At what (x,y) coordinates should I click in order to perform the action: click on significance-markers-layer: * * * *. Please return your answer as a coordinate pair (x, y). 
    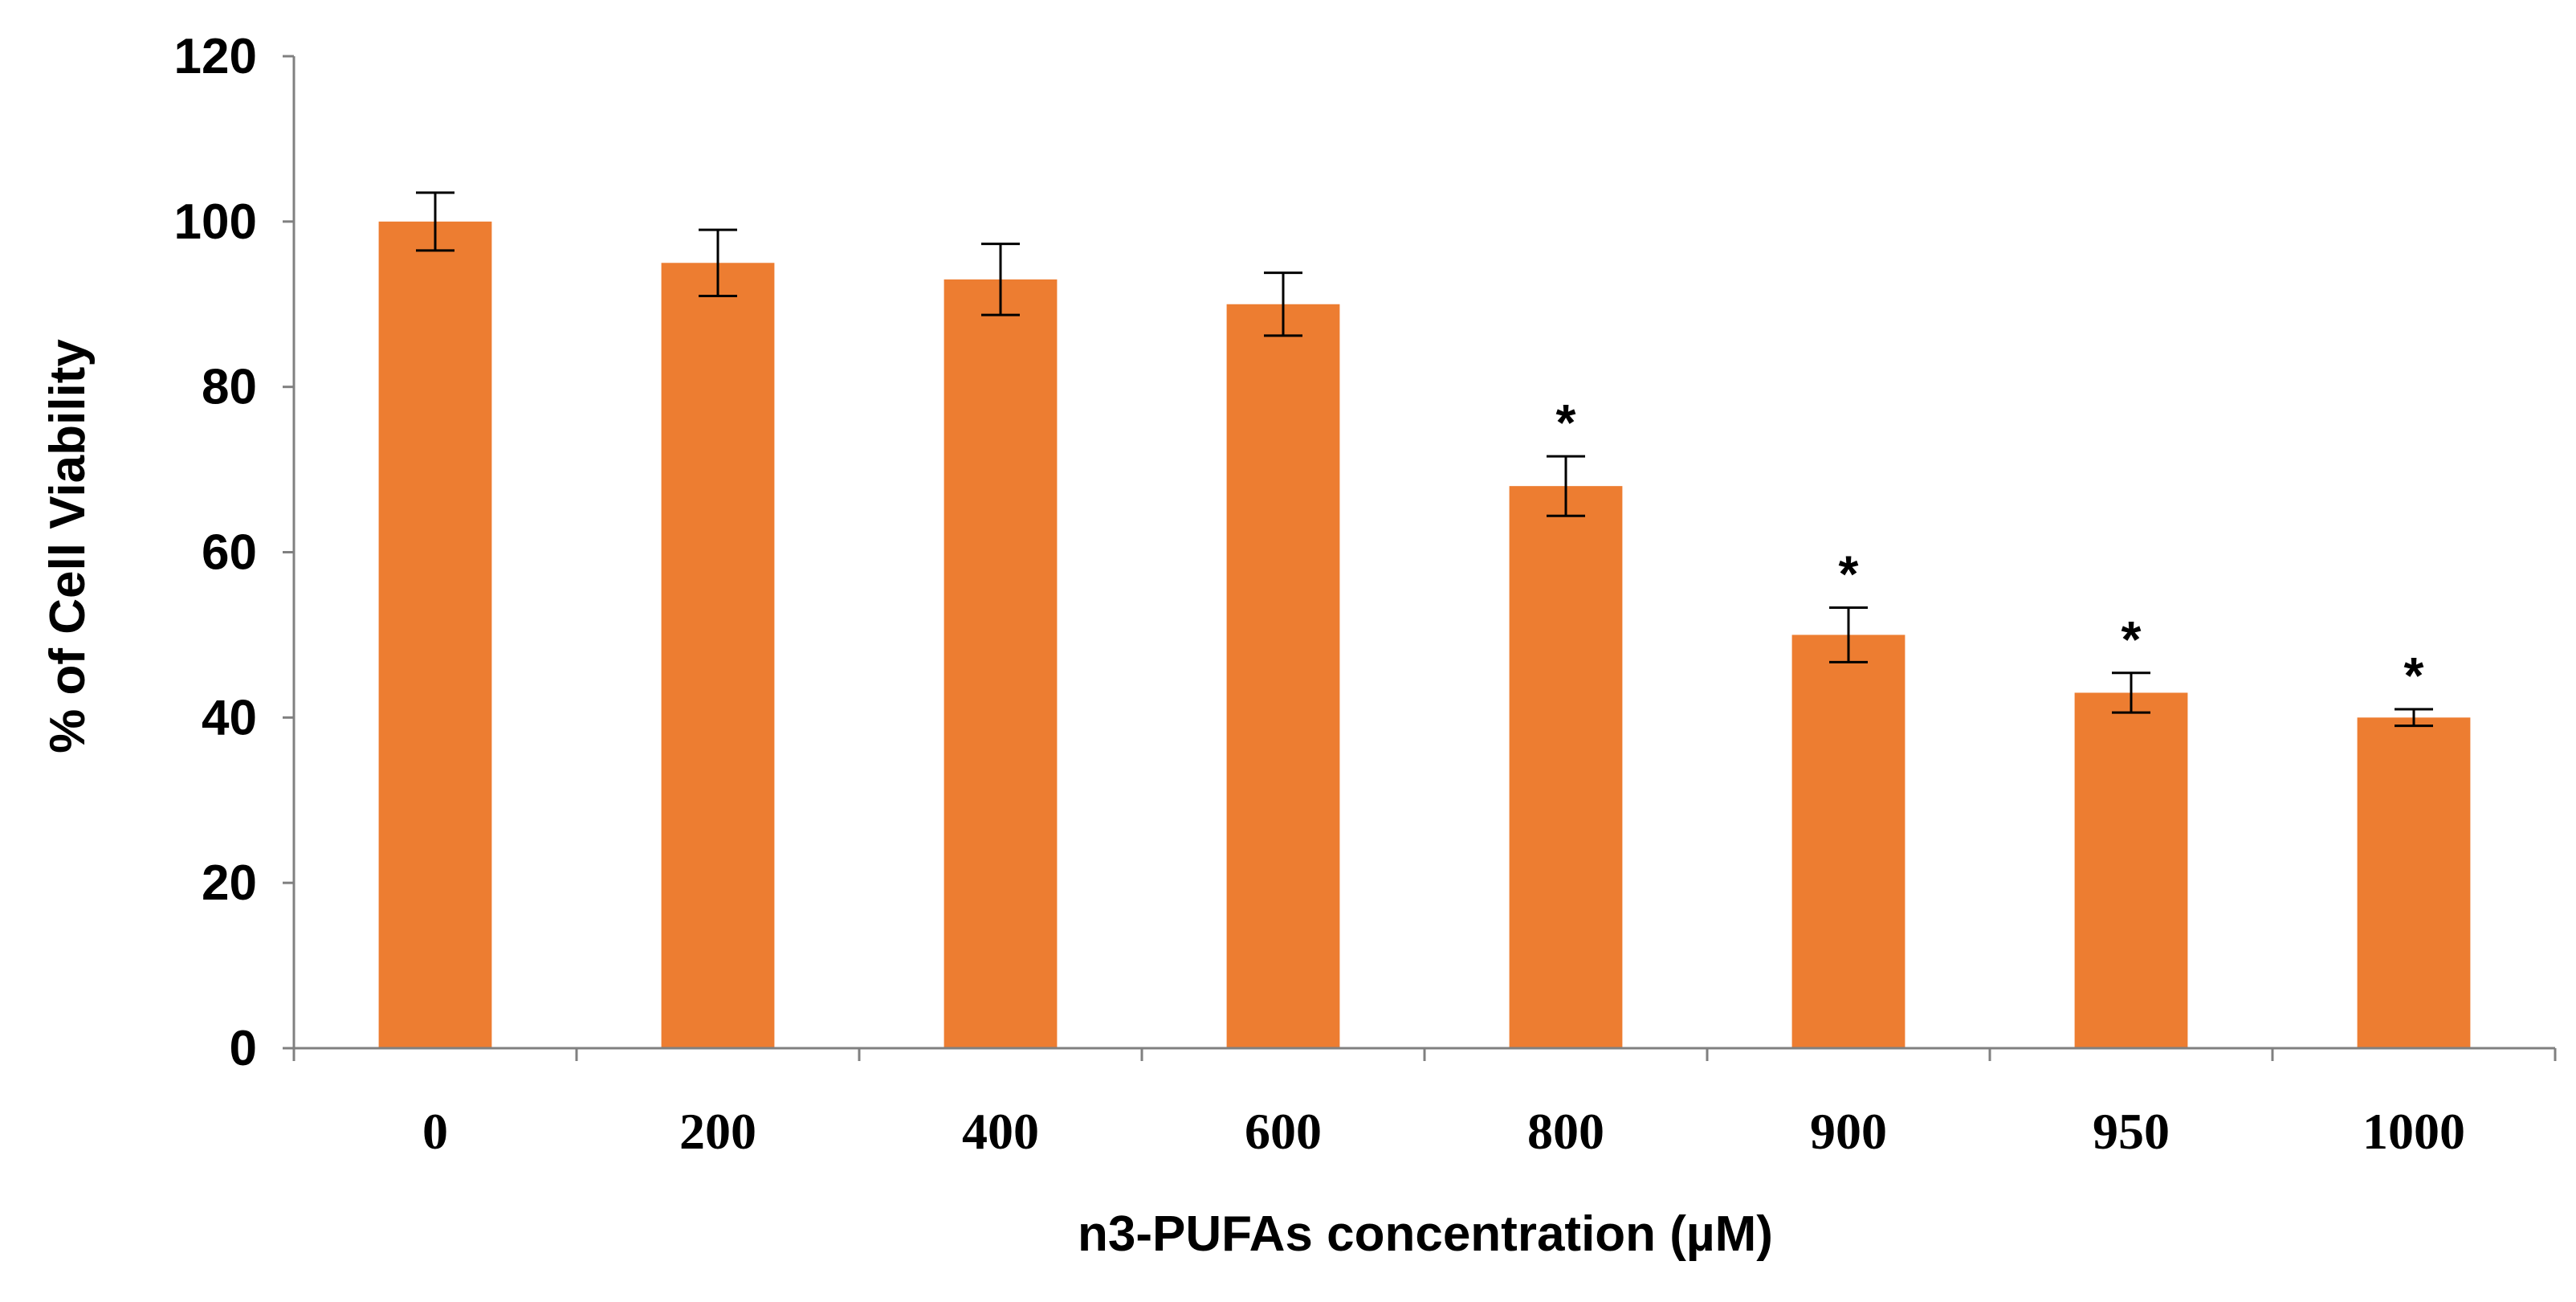
    Looking at the image, I should click on (1990, 549).